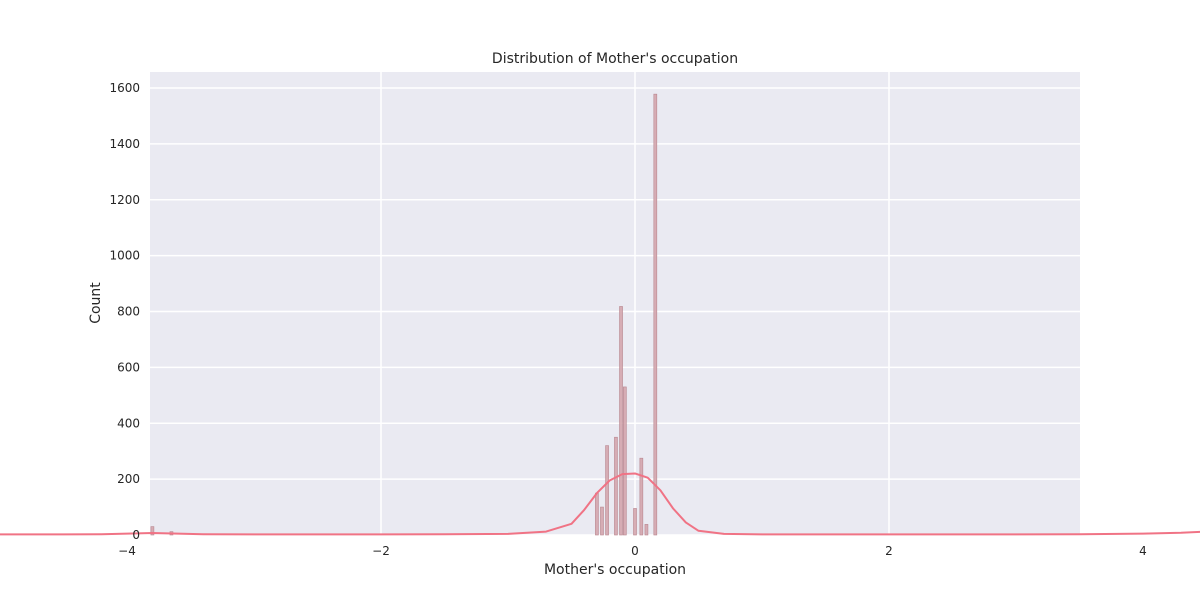  I want to click on y-tick-label: 200, so click(128, 479).